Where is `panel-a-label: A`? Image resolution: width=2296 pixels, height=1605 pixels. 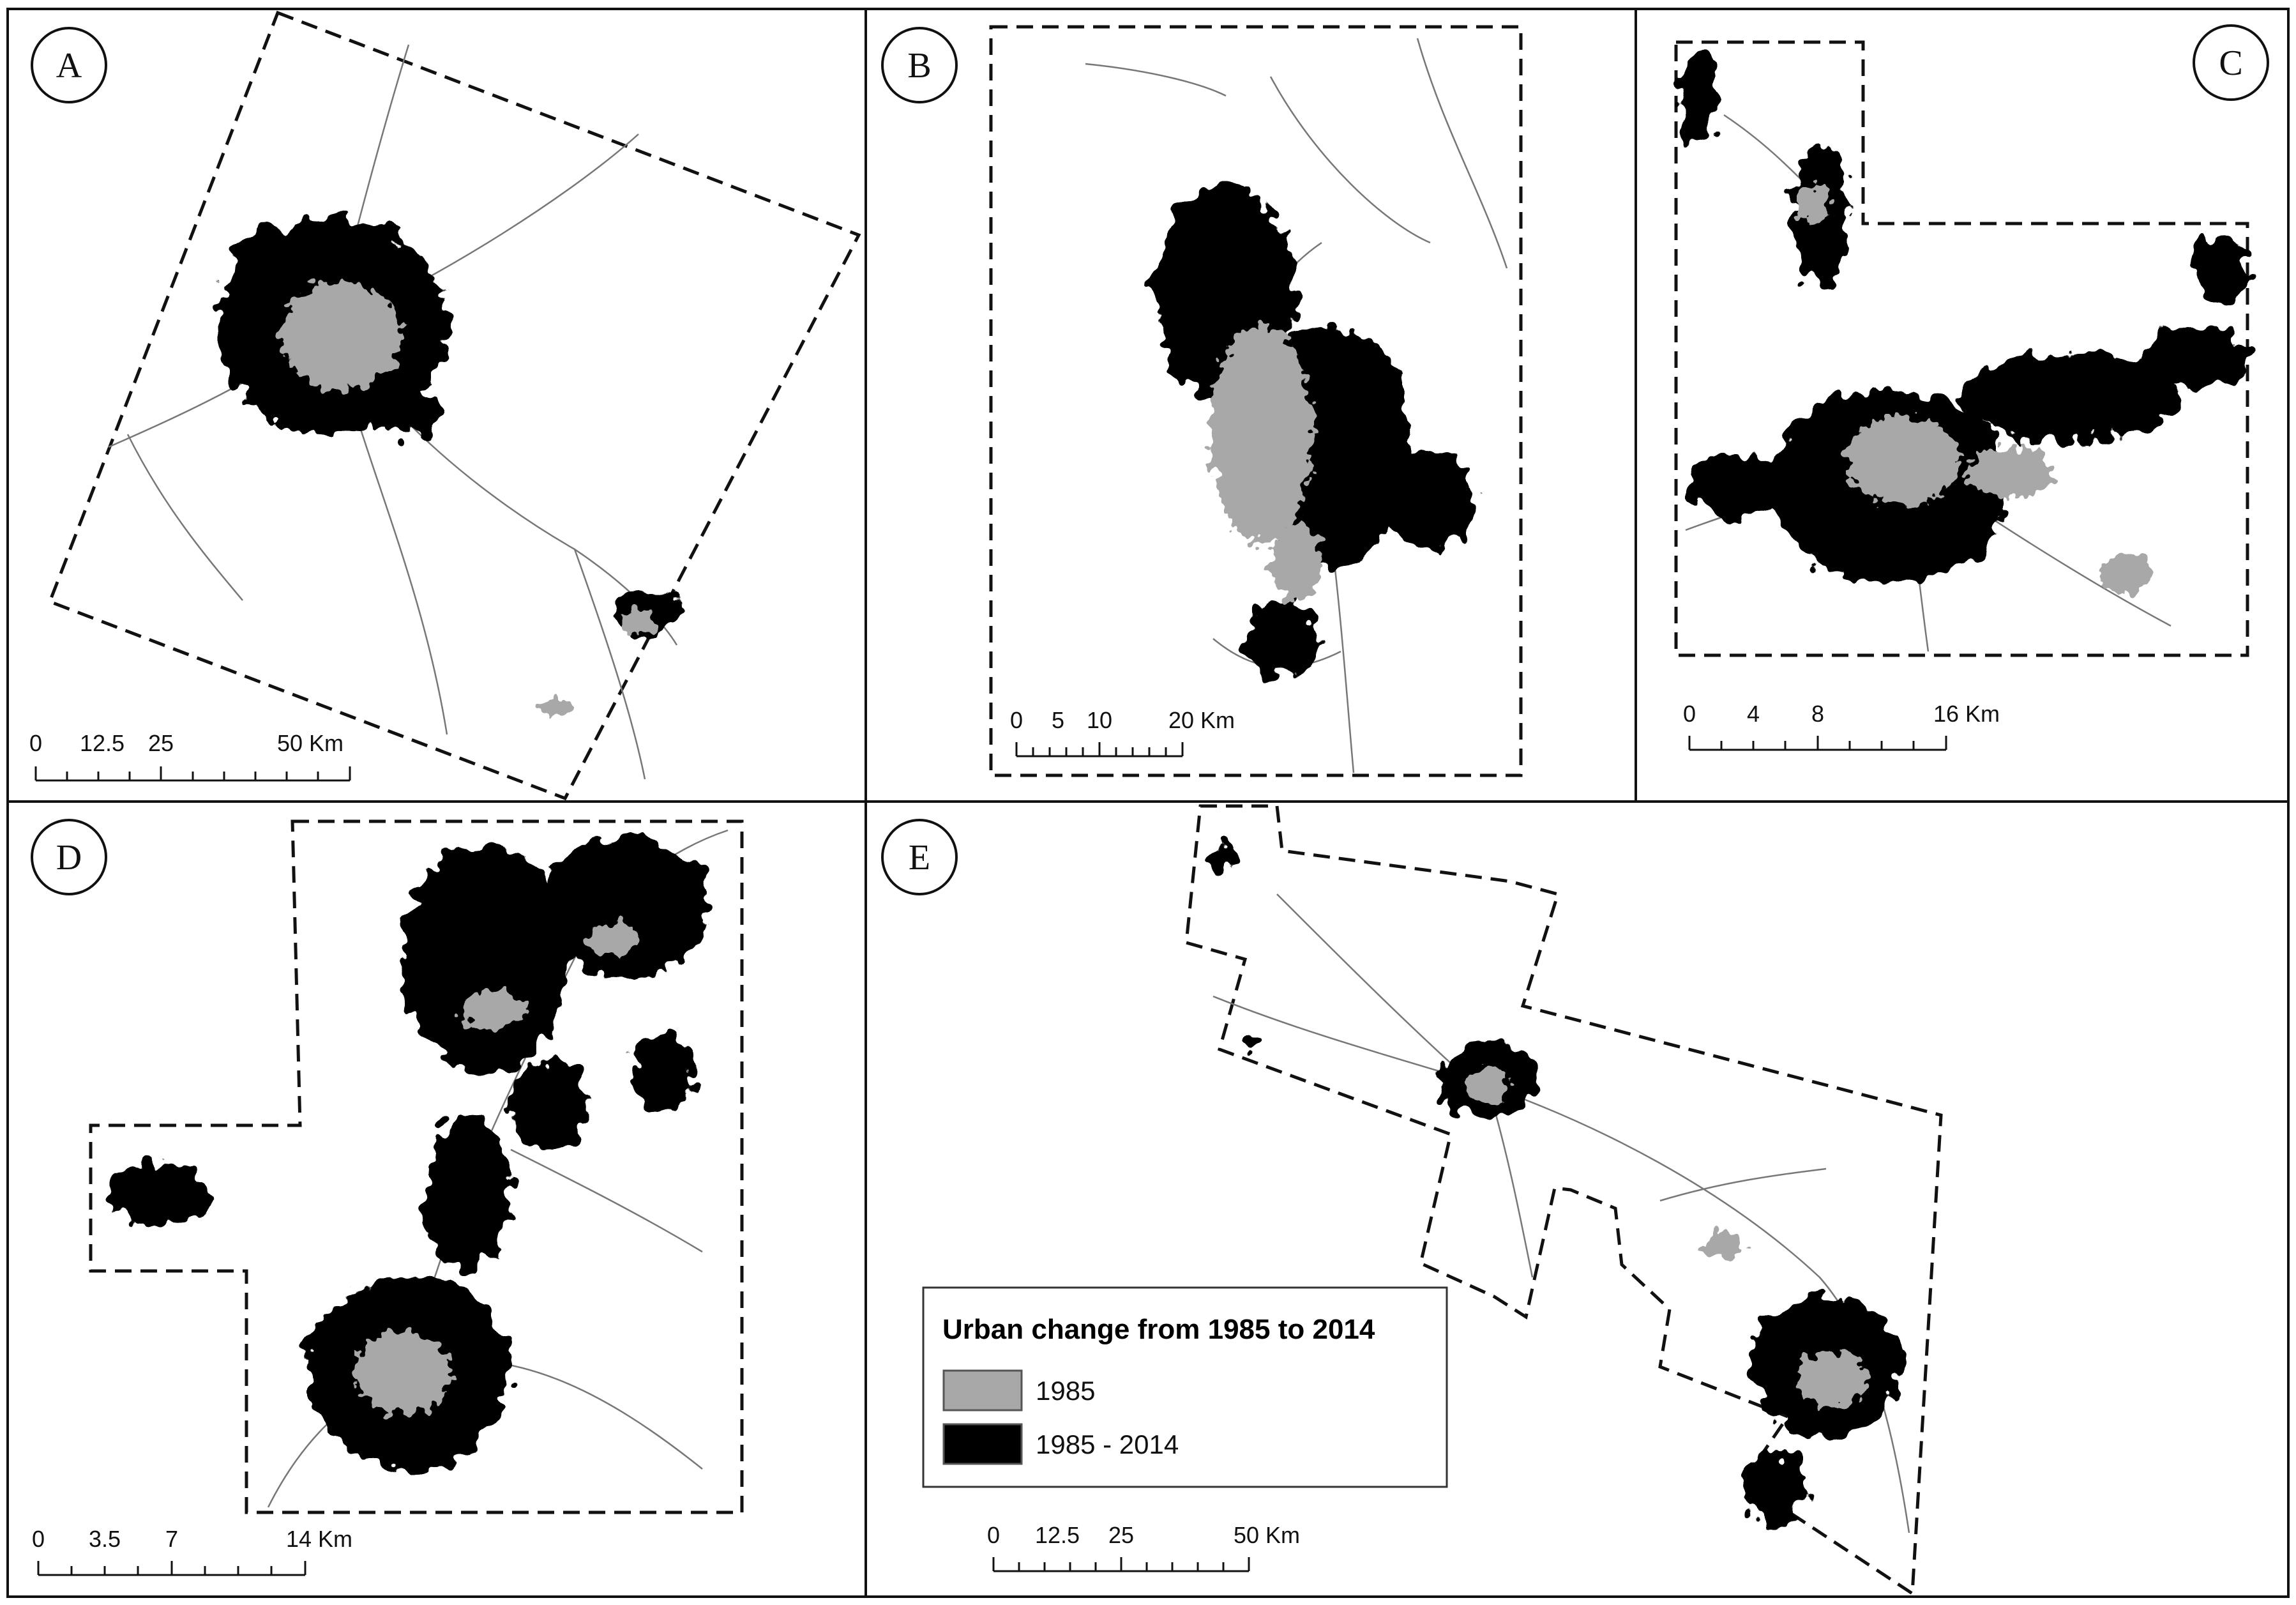
panel-a-label: A is located at coordinates (69, 66).